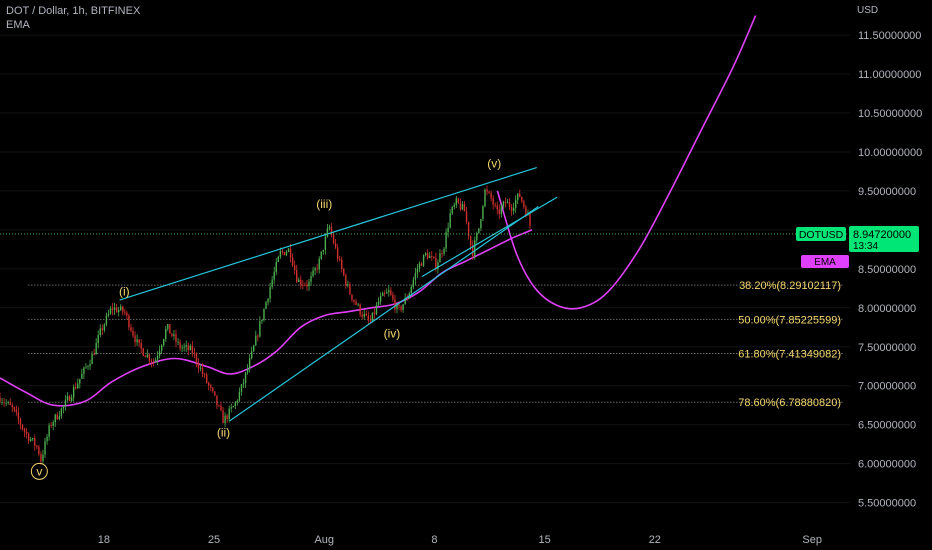 This screenshot has width=932, height=550. I want to click on chart-title: DOT / Dollar, 1h, BITFINEX, so click(73, 11).